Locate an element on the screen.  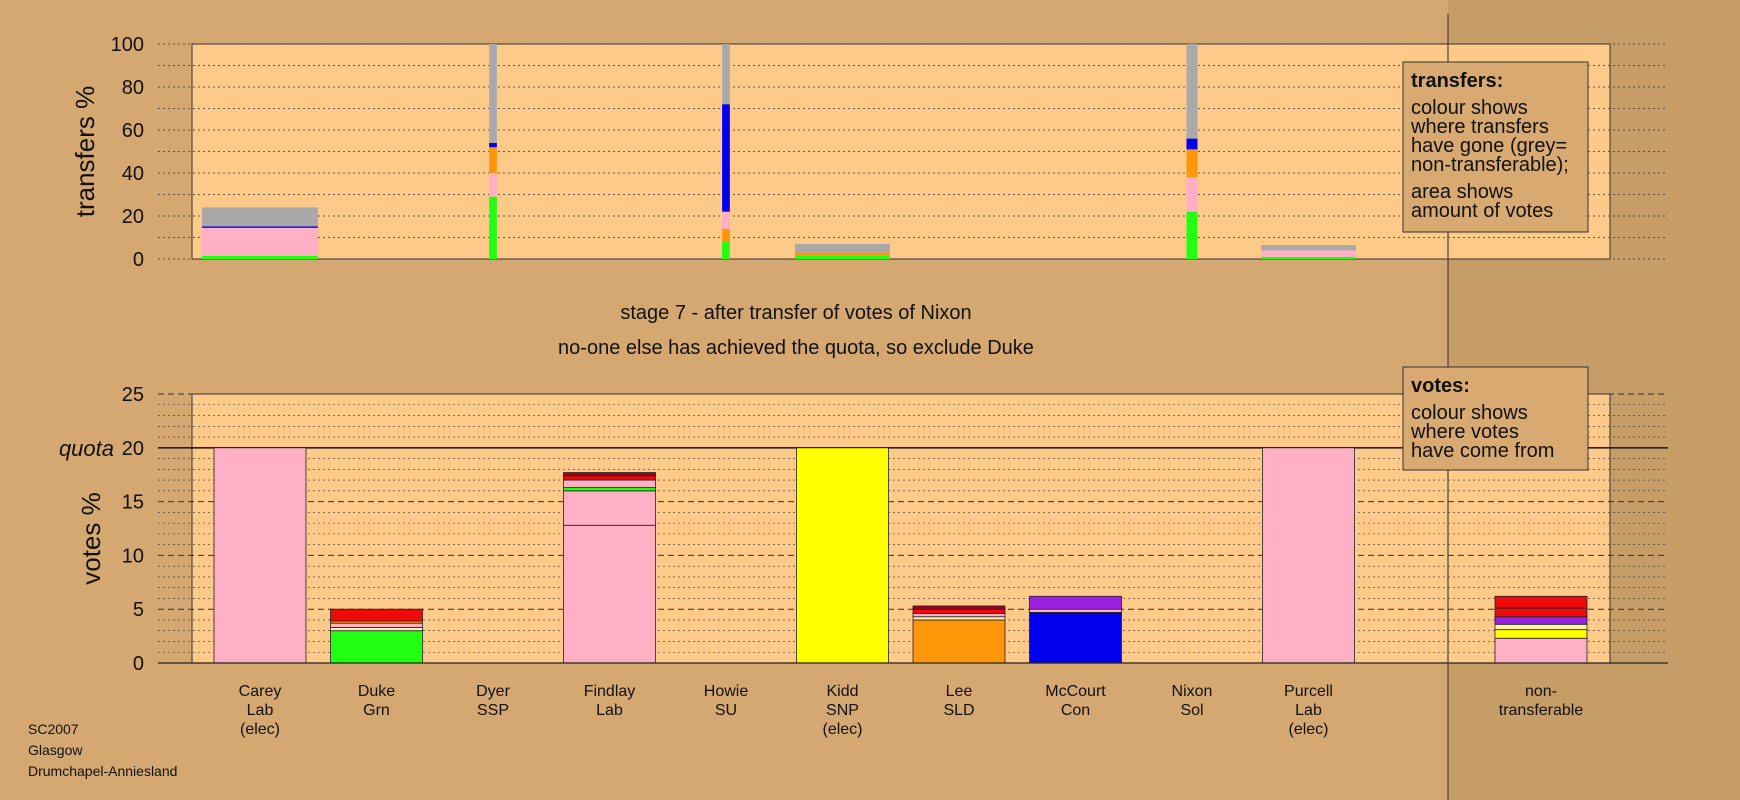
legend-line: have come from is located at coordinates (1482, 451).